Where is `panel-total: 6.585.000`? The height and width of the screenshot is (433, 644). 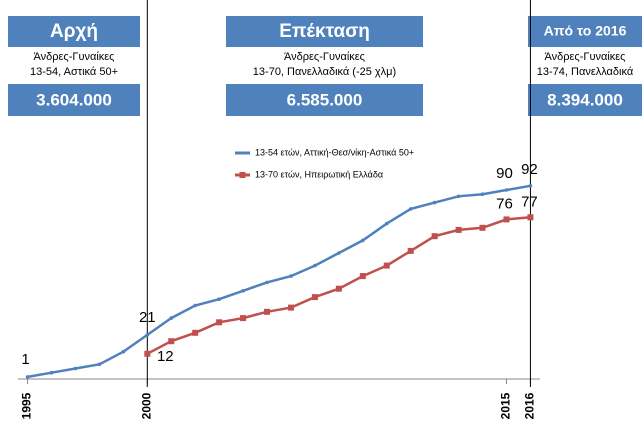 panel-total: 6.585.000 is located at coordinates (325, 99).